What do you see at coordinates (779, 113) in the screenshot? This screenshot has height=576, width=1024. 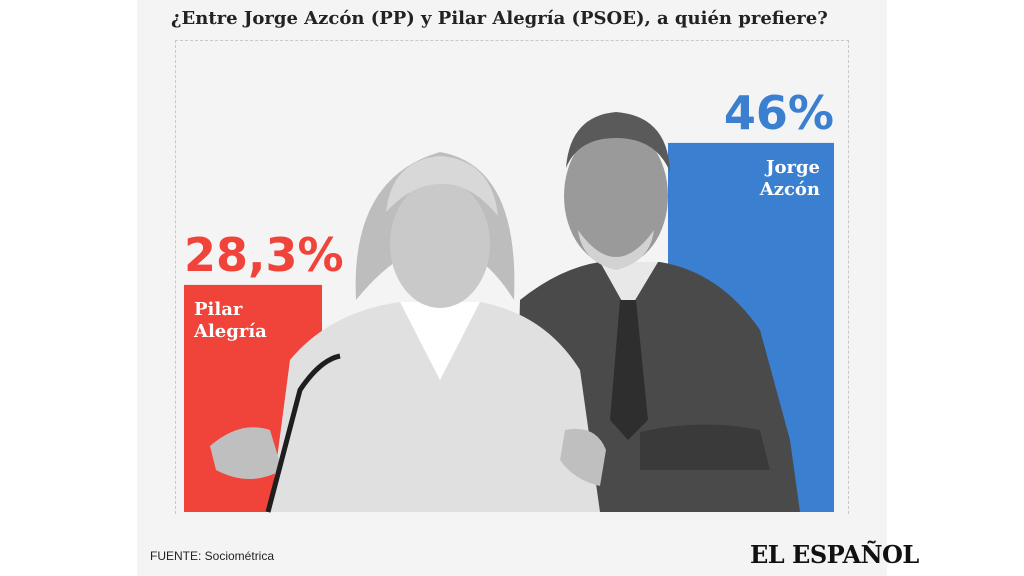 I see `value-label: 46%` at bounding box center [779, 113].